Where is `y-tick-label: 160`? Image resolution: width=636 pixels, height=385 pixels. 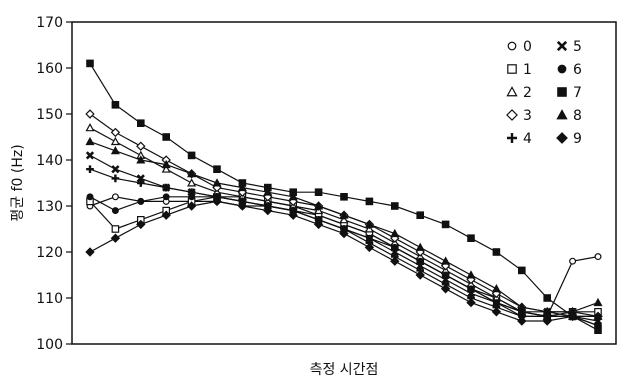 y-tick-label: 160 is located at coordinates (49, 69).